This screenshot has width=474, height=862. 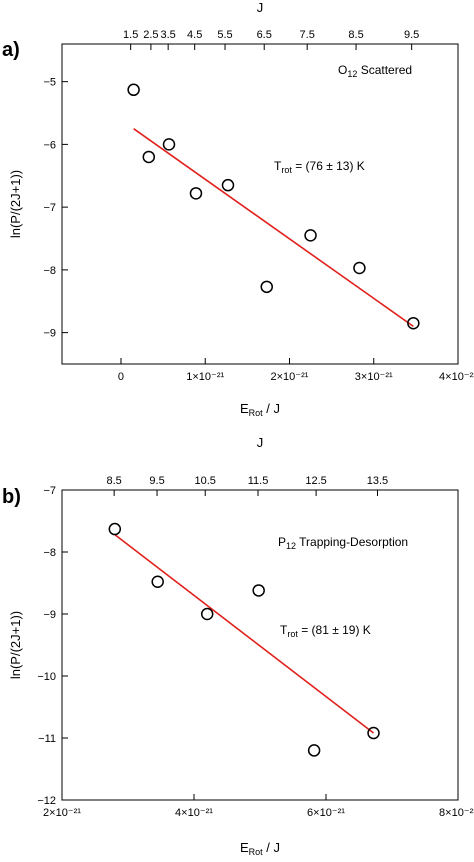 What do you see at coordinates (264, 35) in the screenshot?
I see `top-tick-label: 6.5` at bounding box center [264, 35].